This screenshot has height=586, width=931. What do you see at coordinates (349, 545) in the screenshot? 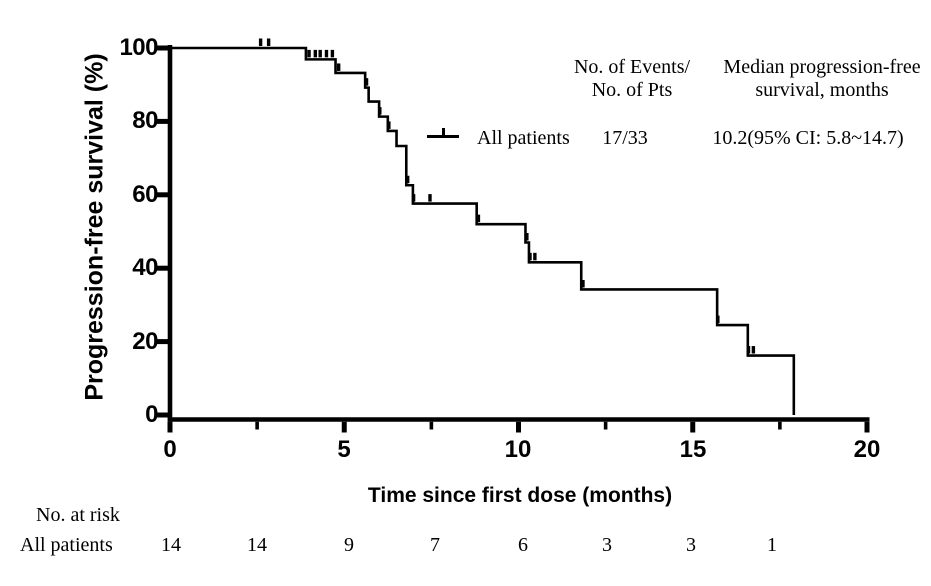
I see `risk-count-2: 9` at bounding box center [349, 545].